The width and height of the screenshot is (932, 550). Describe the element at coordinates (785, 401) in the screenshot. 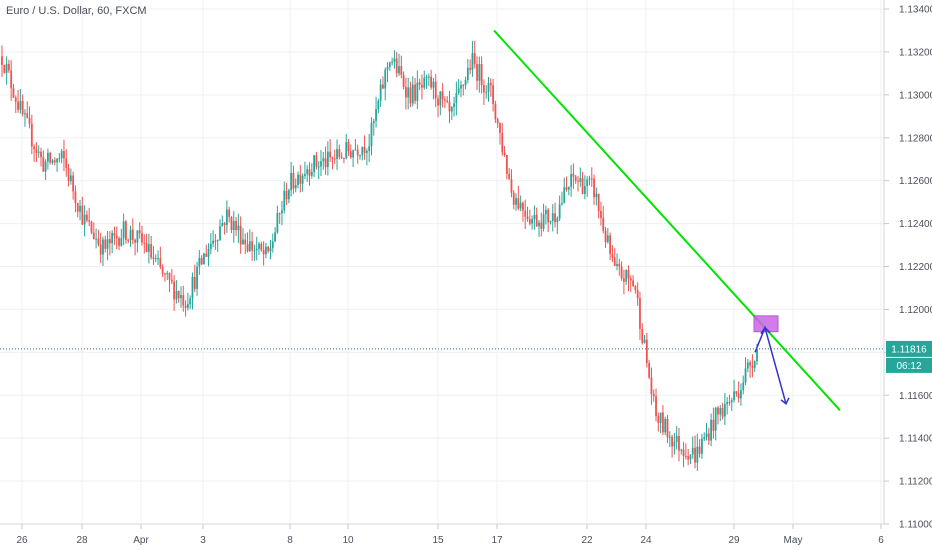

I see `arrow-head` at that location.